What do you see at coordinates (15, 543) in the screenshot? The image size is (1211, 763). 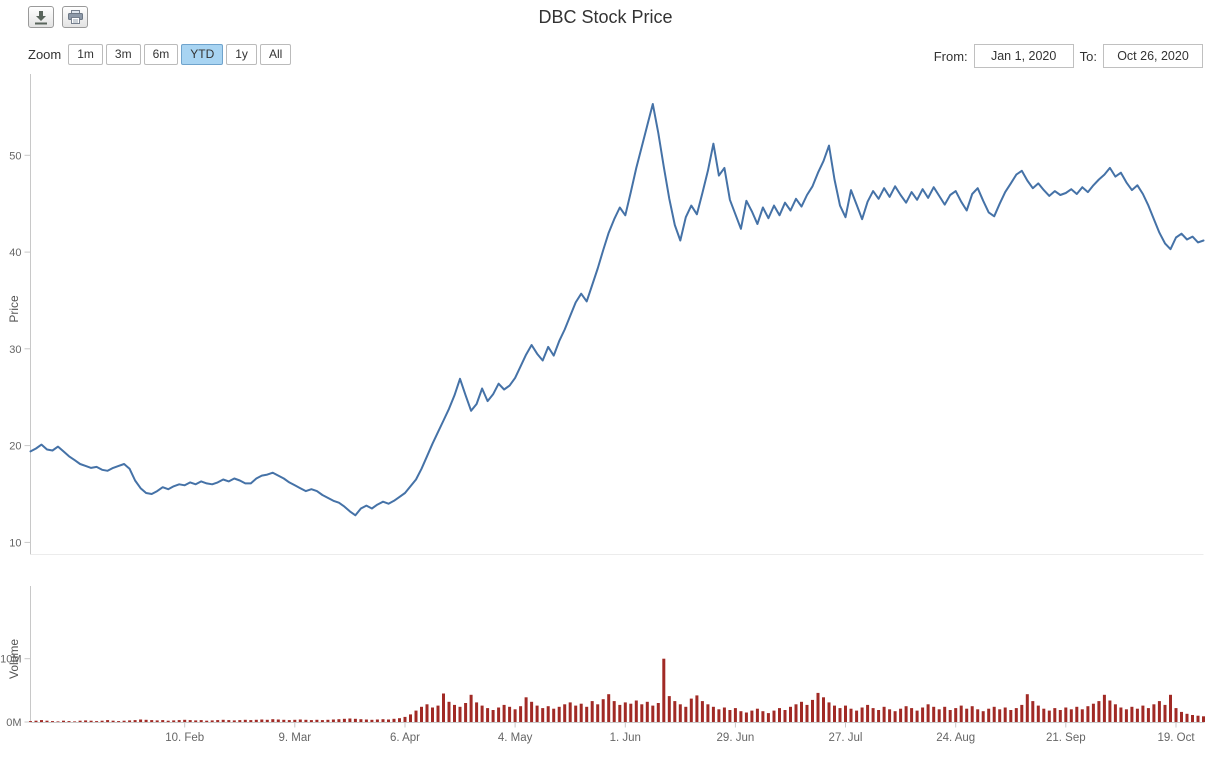 I see `price-ytick-label: 10` at bounding box center [15, 543].